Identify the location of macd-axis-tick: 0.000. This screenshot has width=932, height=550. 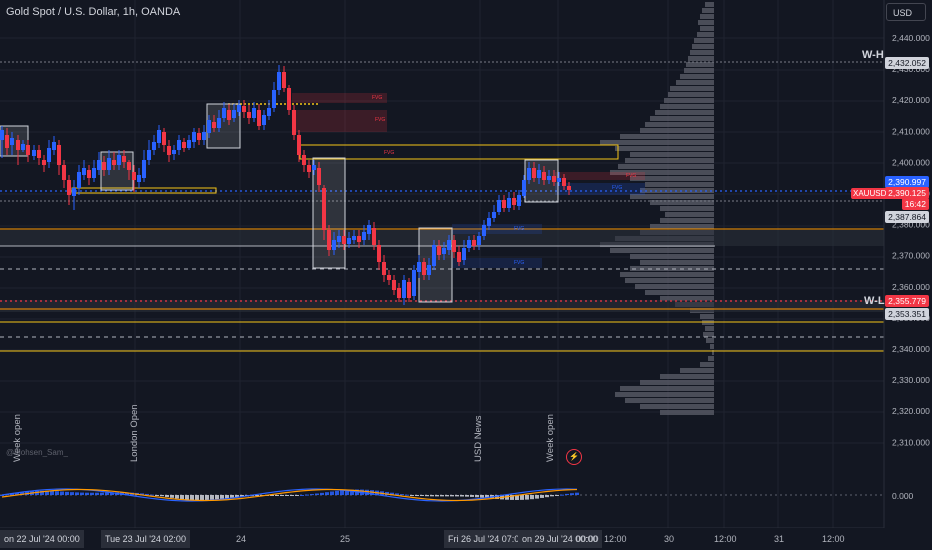
(903, 496).